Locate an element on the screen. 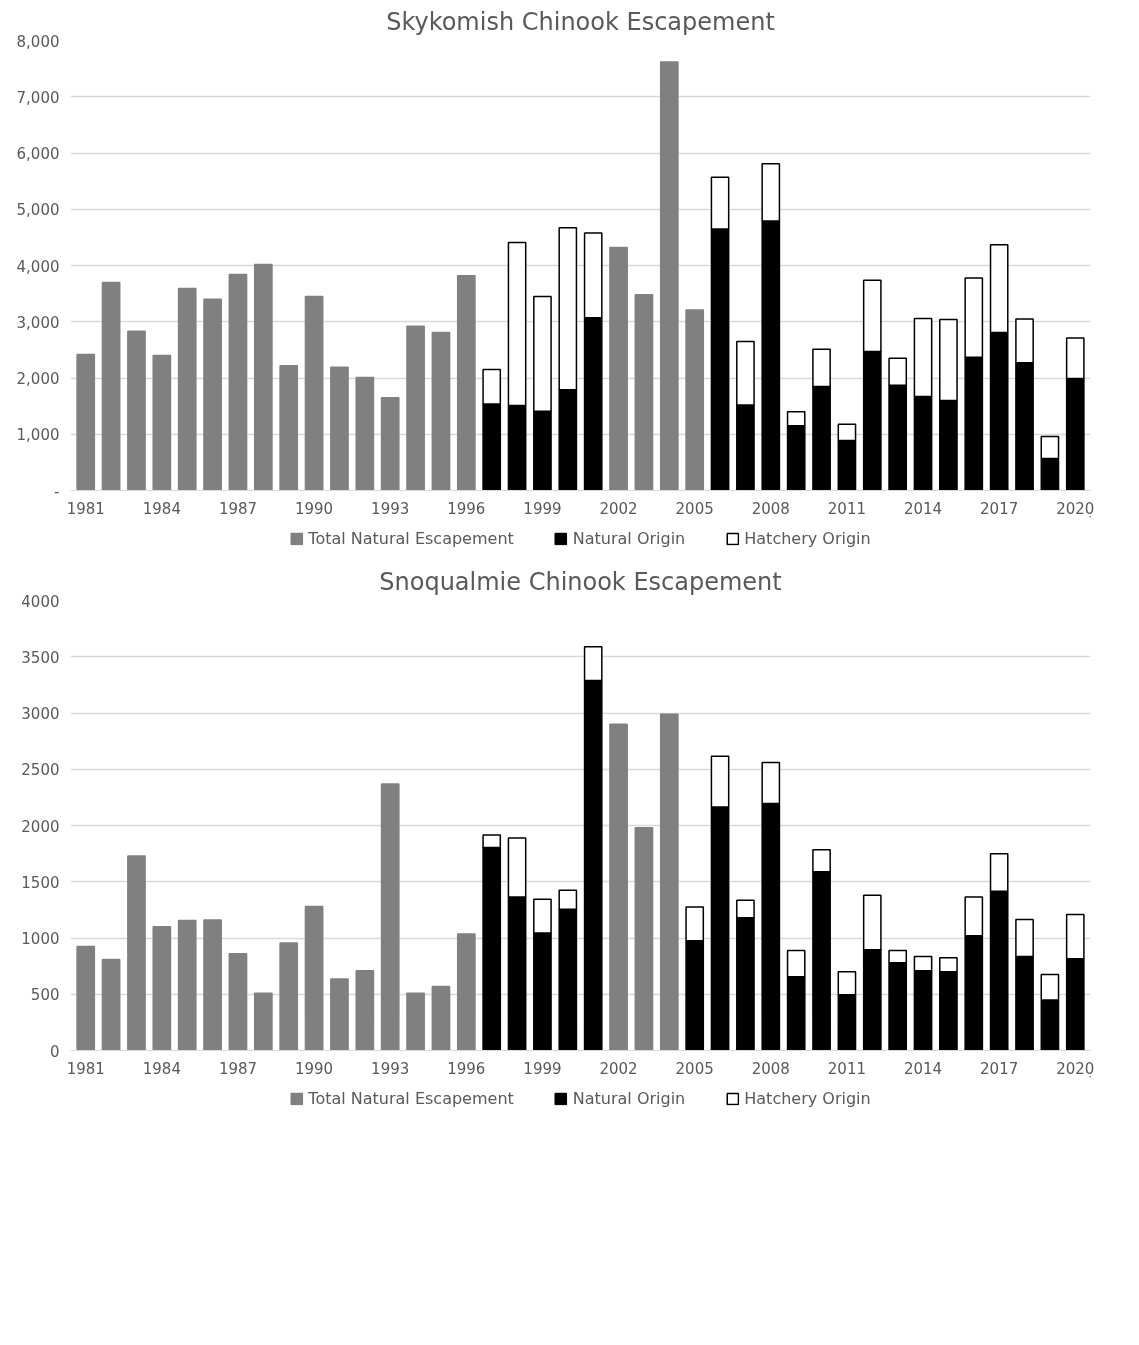 This screenshot has height=1345, width=1139. y-tick-label: 1000 is located at coordinates (40, 939).